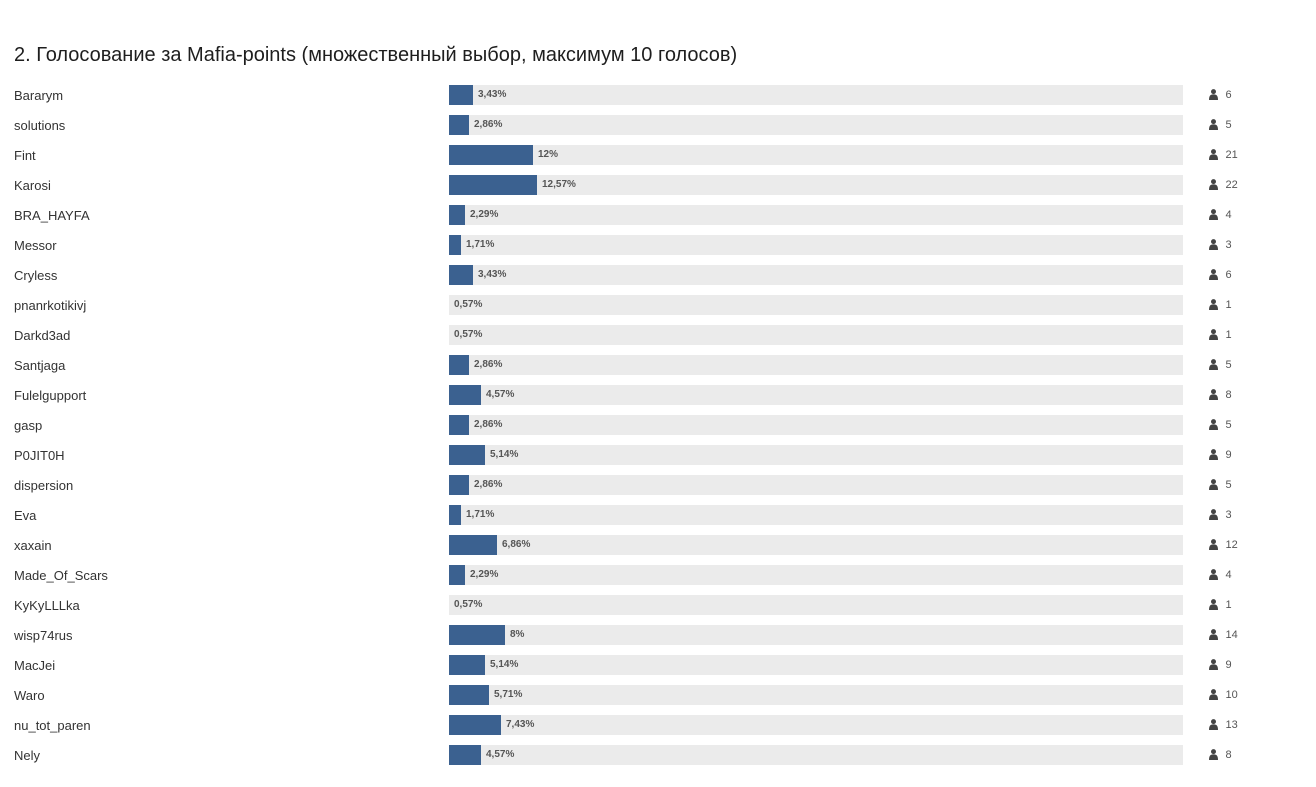  Describe the element at coordinates (658, 549) in the screenshot. I see `poll-option-row: xaxain 6,86% 12` at that location.